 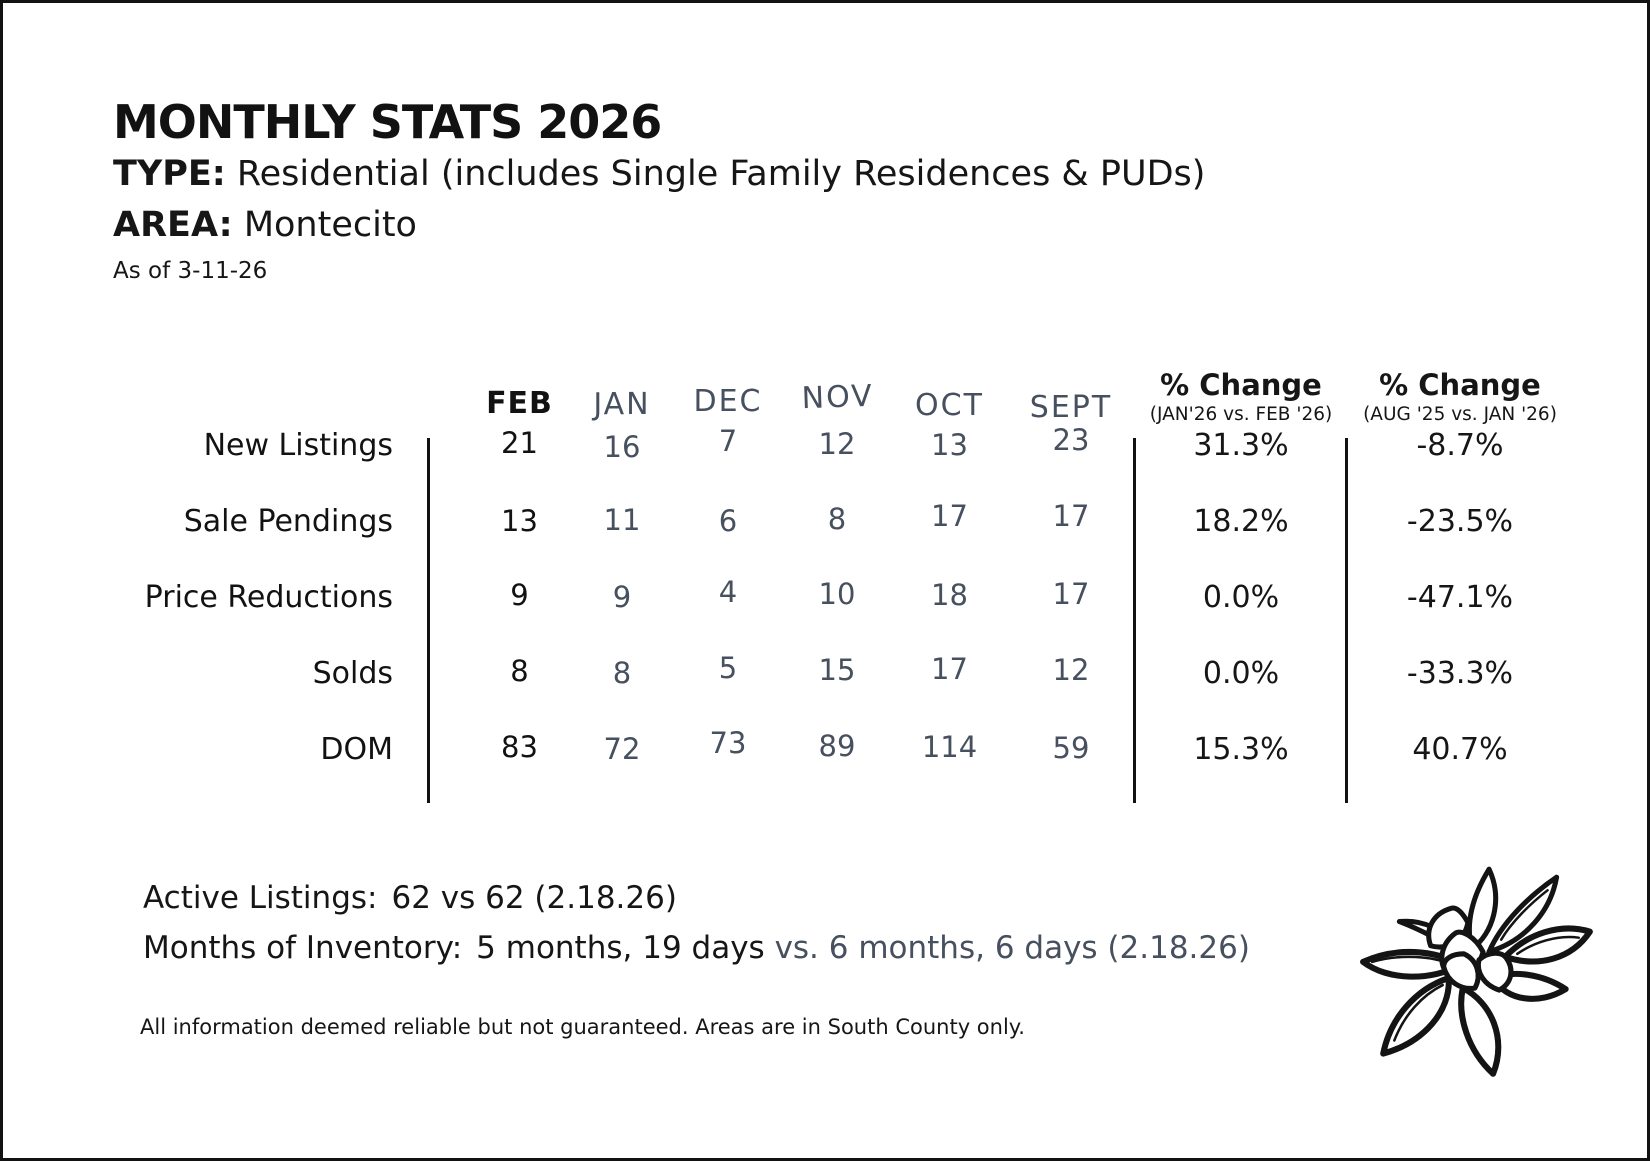 What do you see at coordinates (622, 404) in the screenshot?
I see `column-header-jan: JAN` at bounding box center [622, 404].